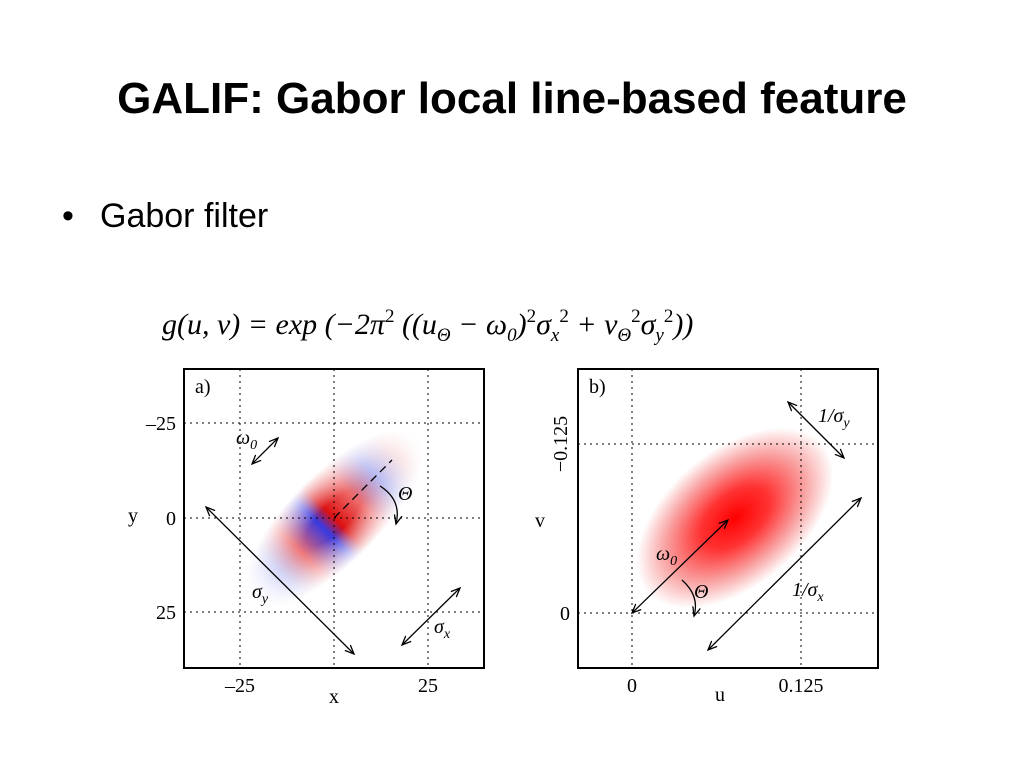 This screenshot has width=1024, height=768. What do you see at coordinates (274, 324) in the screenshot?
I see `formula-part: g(u, v) = exp (−2π` at bounding box center [274, 324].